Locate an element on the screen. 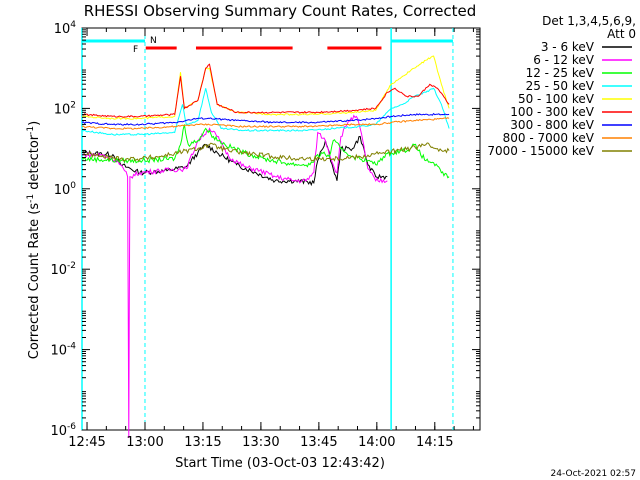 This screenshot has height=480, width=640. legend-entry-label: 100 - 300 keV is located at coordinates (552, 112).